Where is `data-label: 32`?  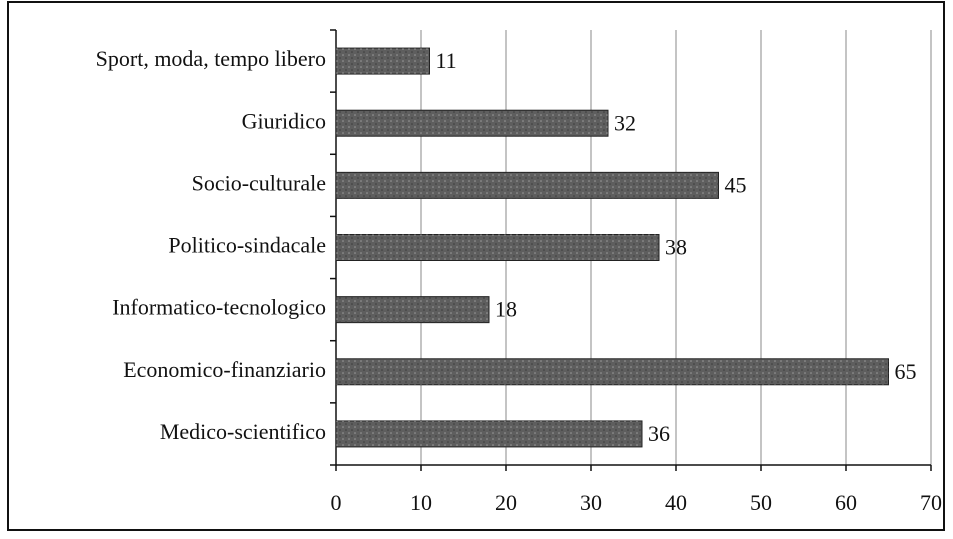
data-label: 32 is located at coordinates (625, 122).